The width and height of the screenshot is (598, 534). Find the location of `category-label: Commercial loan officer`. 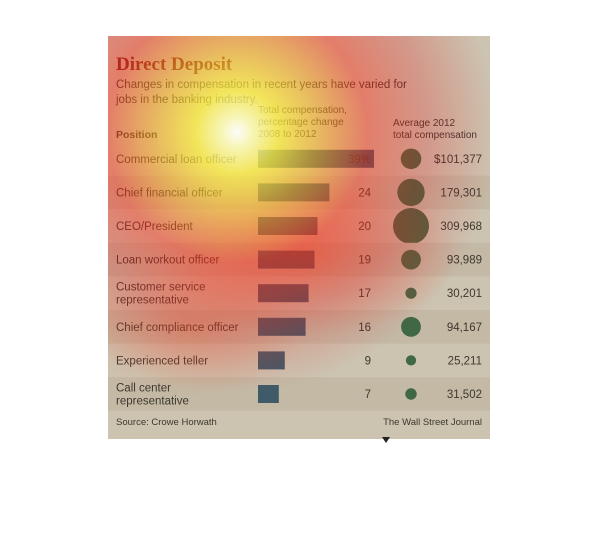

category-label: Commercial loan officer is located at coordinates (176, 160).